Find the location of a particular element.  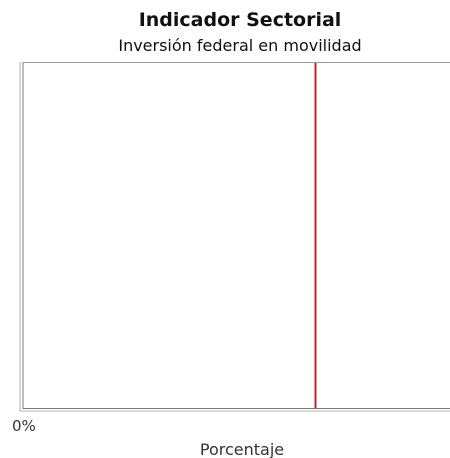

x-tick-label-0: 0% is located at coordinates (24, 426).